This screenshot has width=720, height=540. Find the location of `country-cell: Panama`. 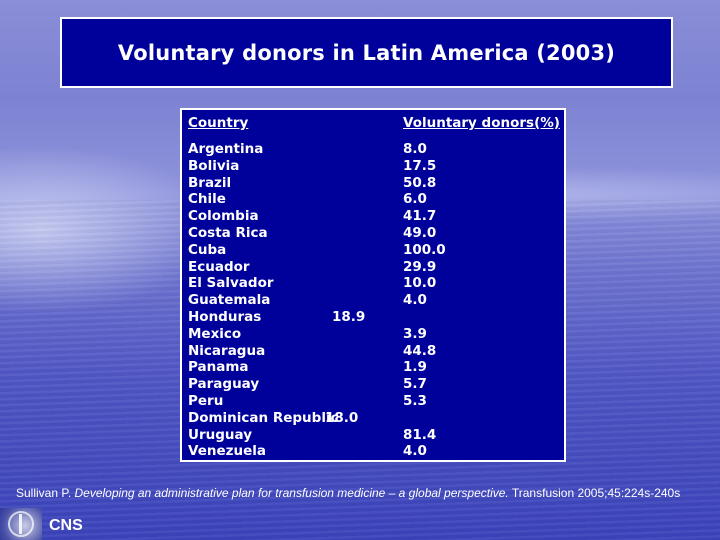

country-cell: Panama is located at coordinates (218, 367).